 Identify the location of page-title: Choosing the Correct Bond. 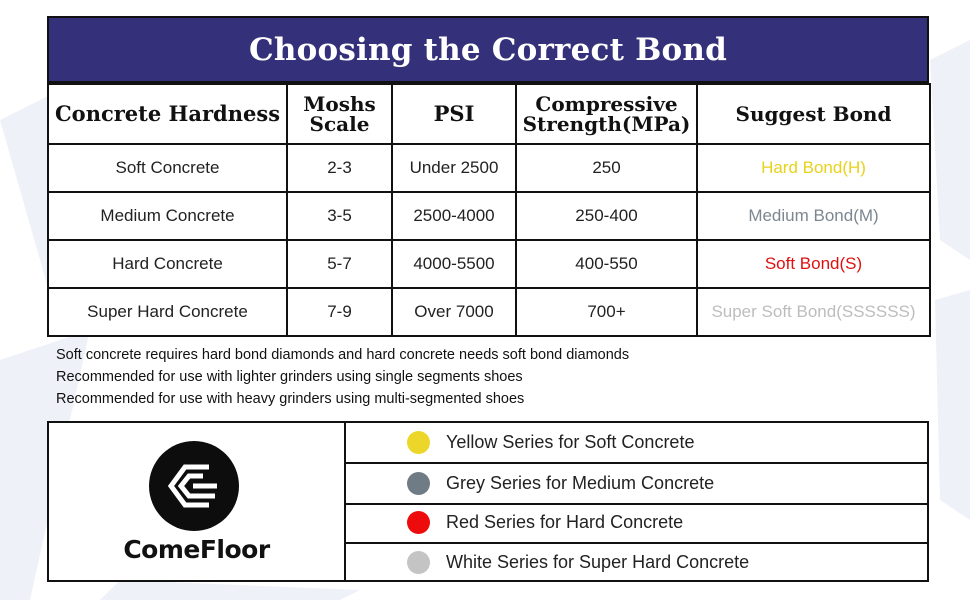
(488, 49).